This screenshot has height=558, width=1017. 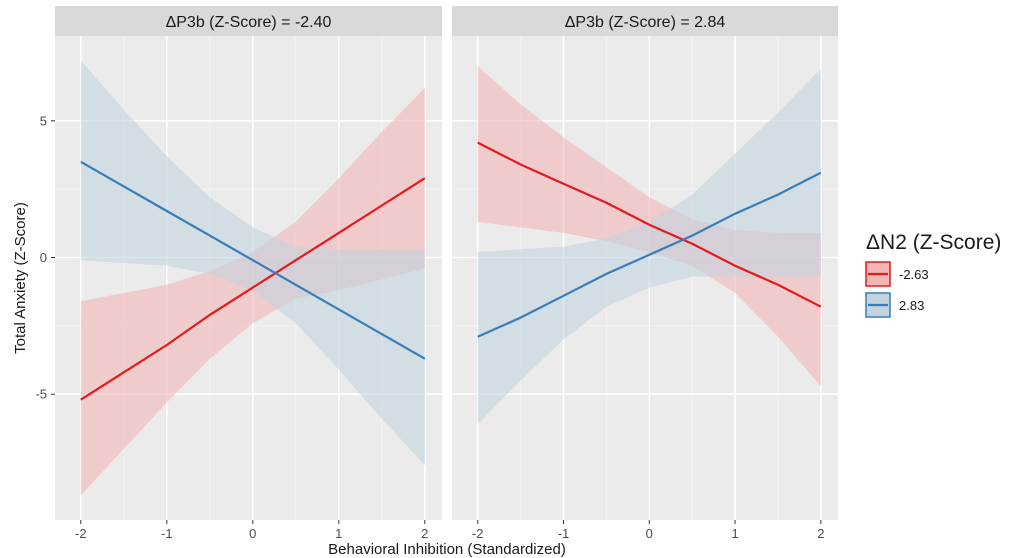 I want to click on legend-item-2: 2.83, so click(x=894, y=305).